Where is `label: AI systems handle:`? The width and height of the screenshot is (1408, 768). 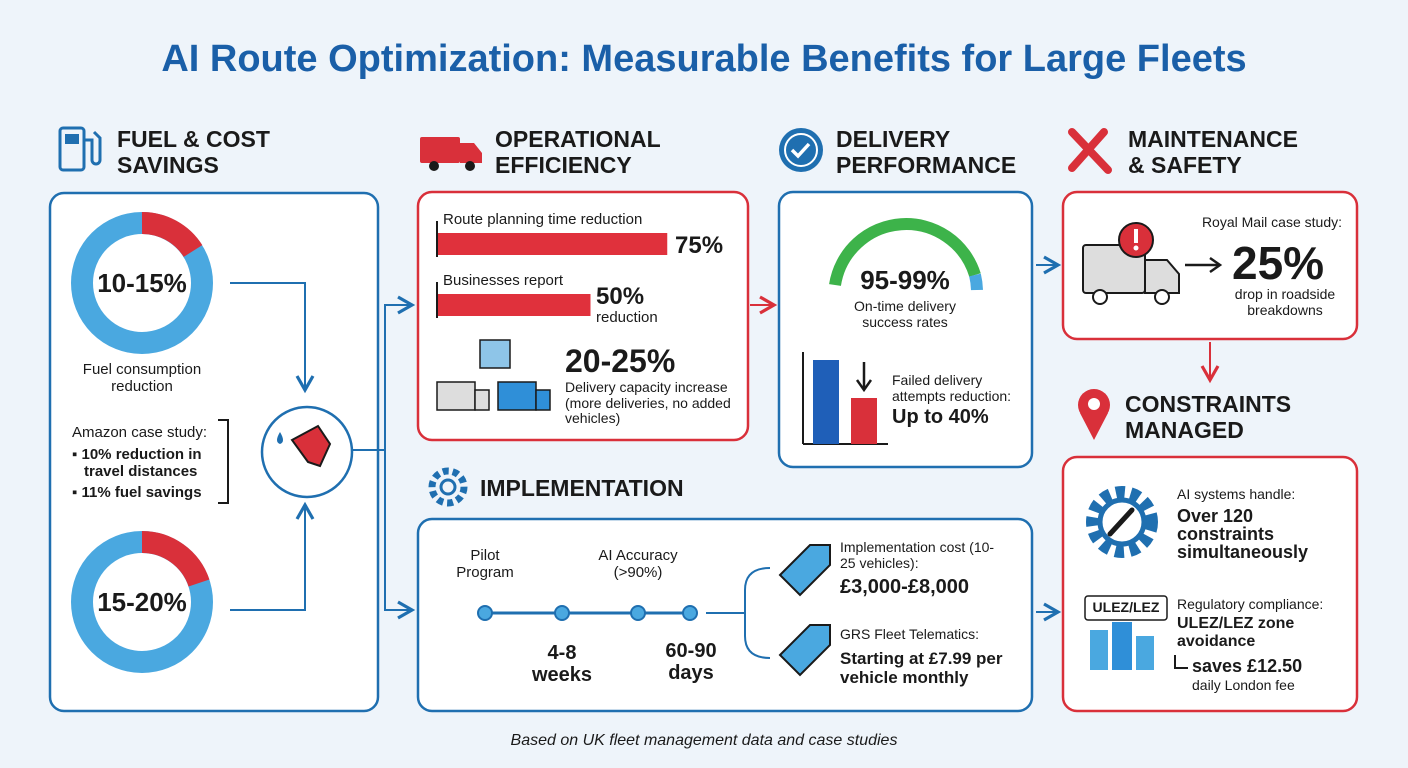 label: AI systems handle: is located at coordinates (1236, 494).